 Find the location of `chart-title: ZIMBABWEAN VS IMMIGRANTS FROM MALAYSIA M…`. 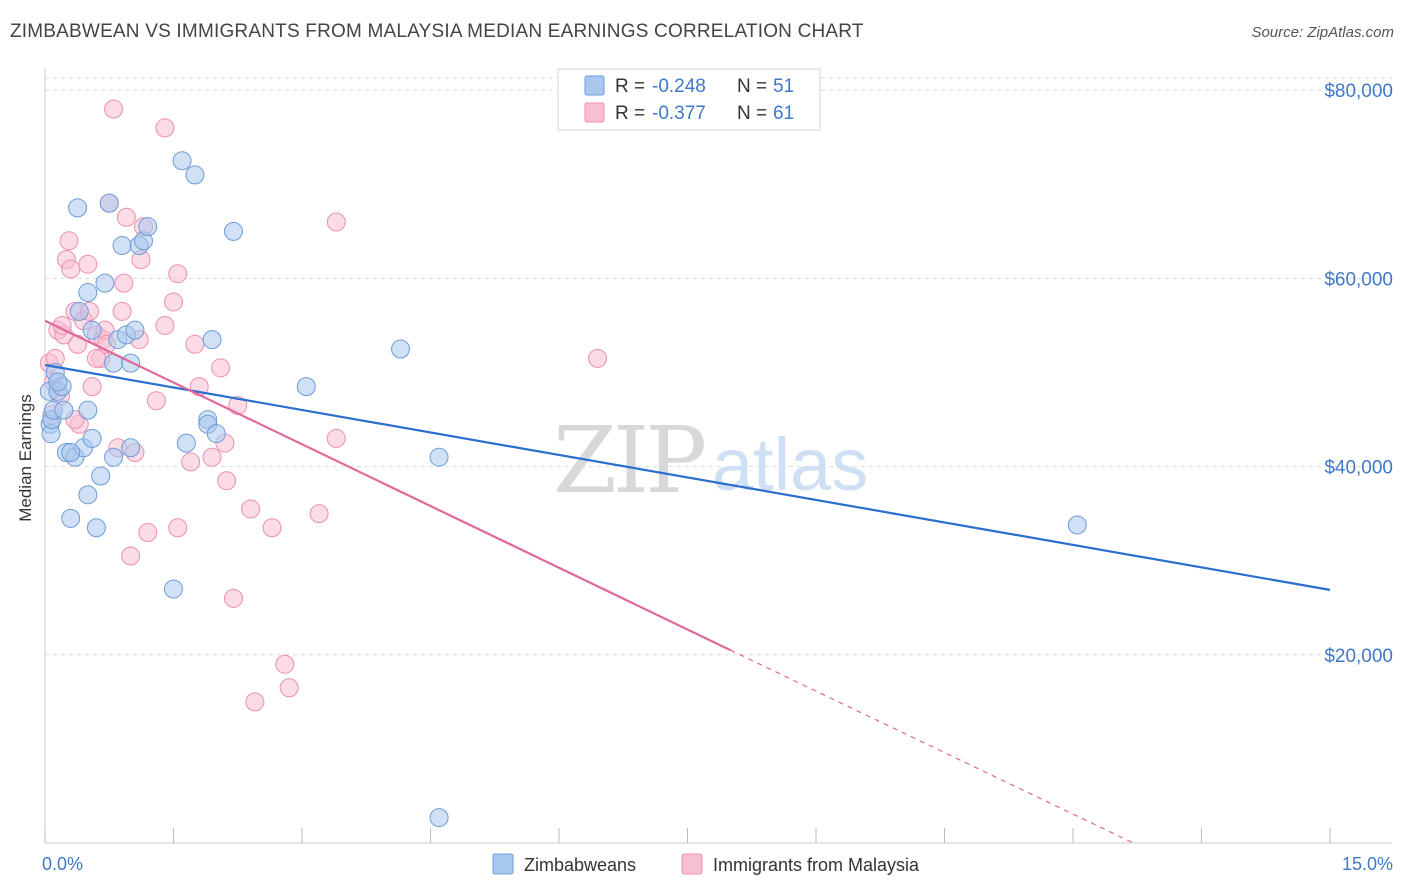

chart-title: ZIMBABWEAN VS IMMIGRANTS FROM MALAYSIA M… is located at coordinates (437, 31).